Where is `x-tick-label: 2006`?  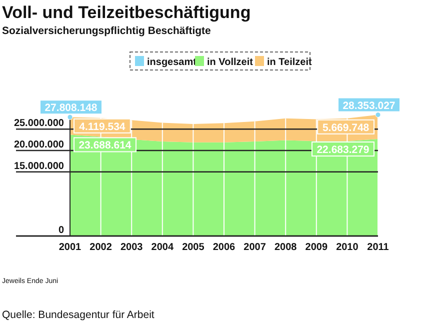 x-tick-label: 2006 is located at coordinates (224, 247).